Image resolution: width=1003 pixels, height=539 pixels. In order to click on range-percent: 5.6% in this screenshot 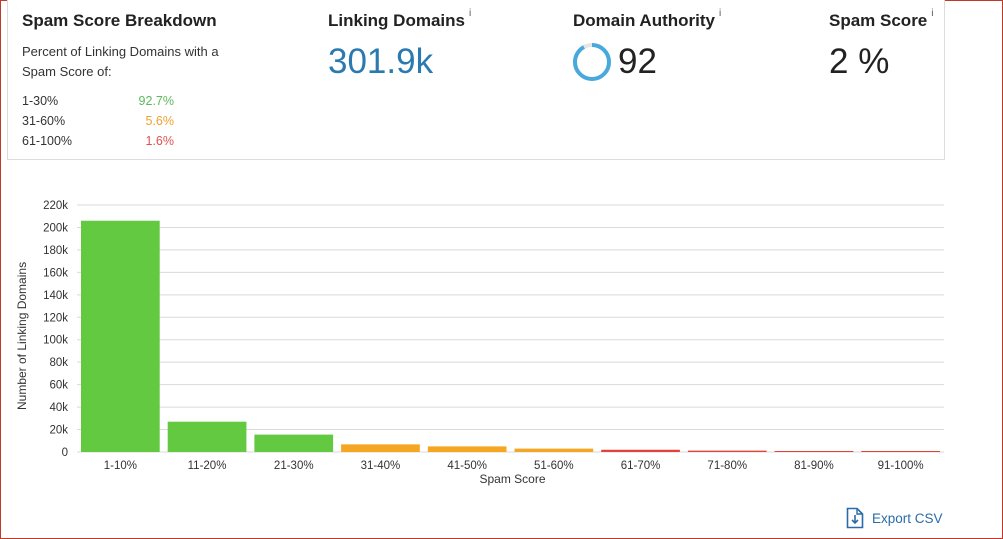, I will do `click(160, 121)`.